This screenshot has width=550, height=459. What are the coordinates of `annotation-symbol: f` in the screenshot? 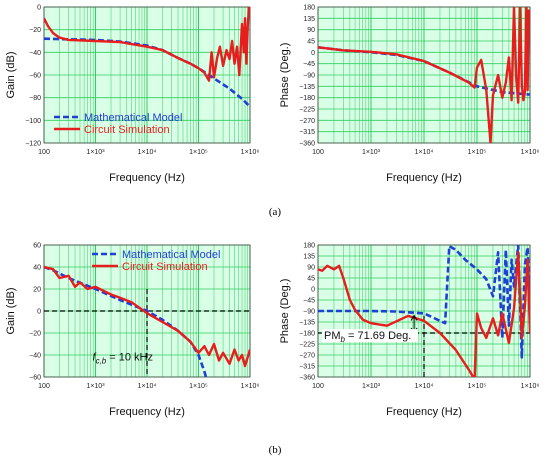 It's located at (95, 358).